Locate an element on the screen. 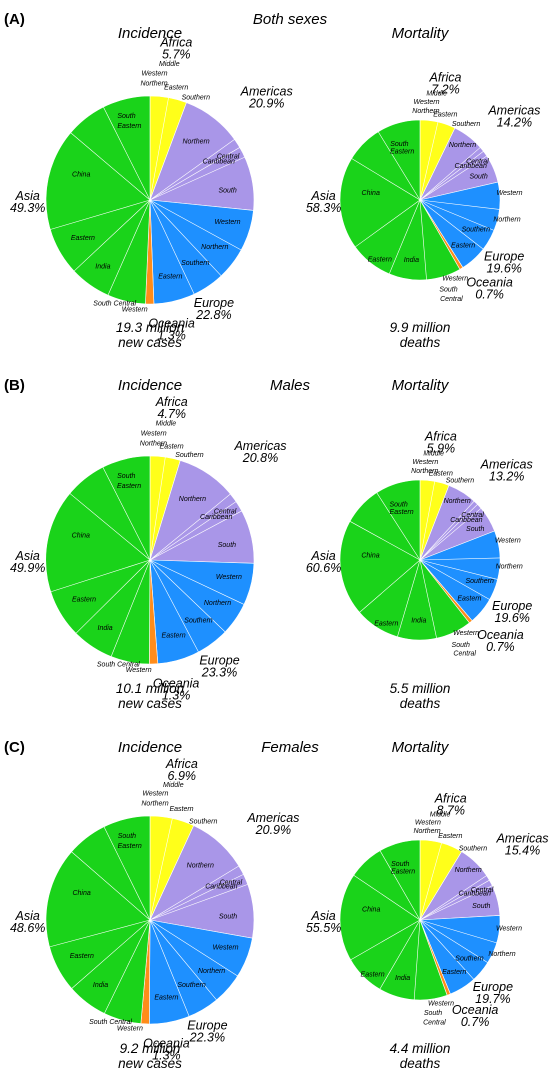 The height and width of the screenshot is (1084, 550). panel-a-mortality-title: Mortality is located at coordinates (421, 33).